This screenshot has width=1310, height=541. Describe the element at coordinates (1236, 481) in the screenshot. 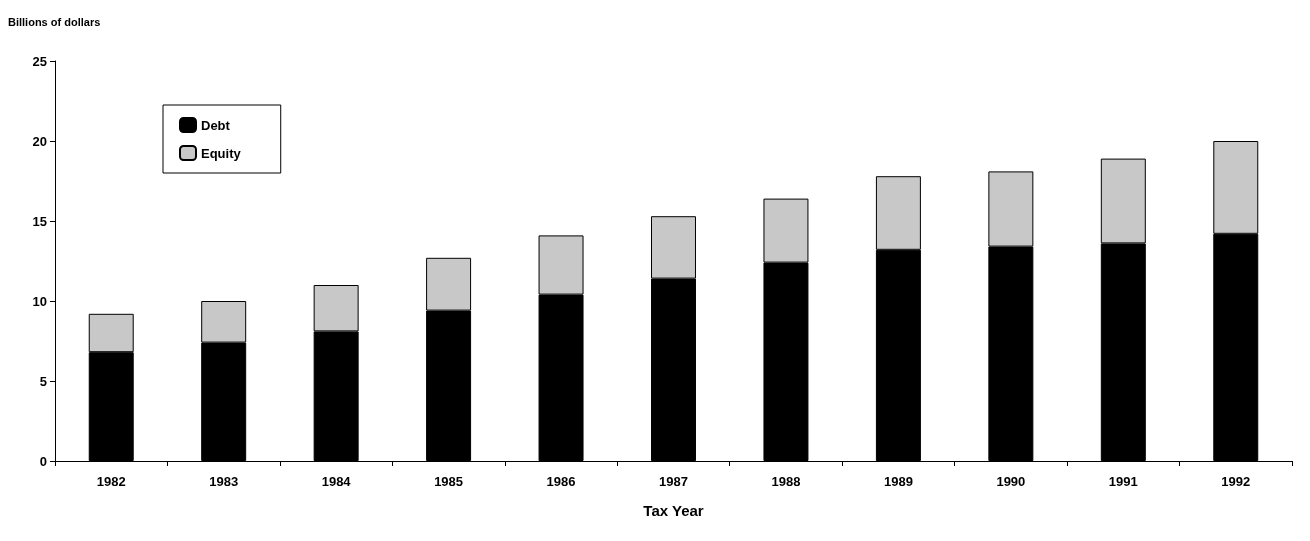

I see `x-tick-label: 1992` at that location.